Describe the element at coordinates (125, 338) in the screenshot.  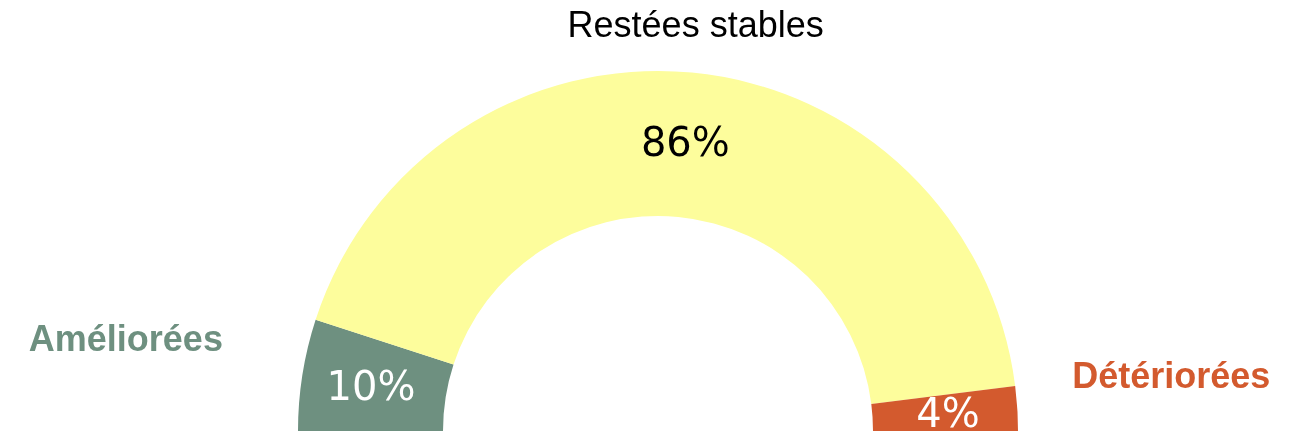
I see `slice-label: Améliorées` at that location.